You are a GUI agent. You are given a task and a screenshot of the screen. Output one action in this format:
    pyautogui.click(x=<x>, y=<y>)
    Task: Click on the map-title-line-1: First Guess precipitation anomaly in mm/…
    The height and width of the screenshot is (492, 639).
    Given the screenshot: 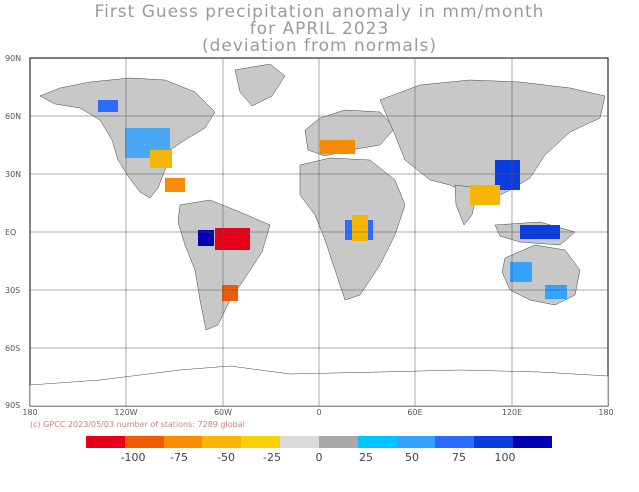 What is the action you would take?
    pyautogui.click(x=319, y=12)
    